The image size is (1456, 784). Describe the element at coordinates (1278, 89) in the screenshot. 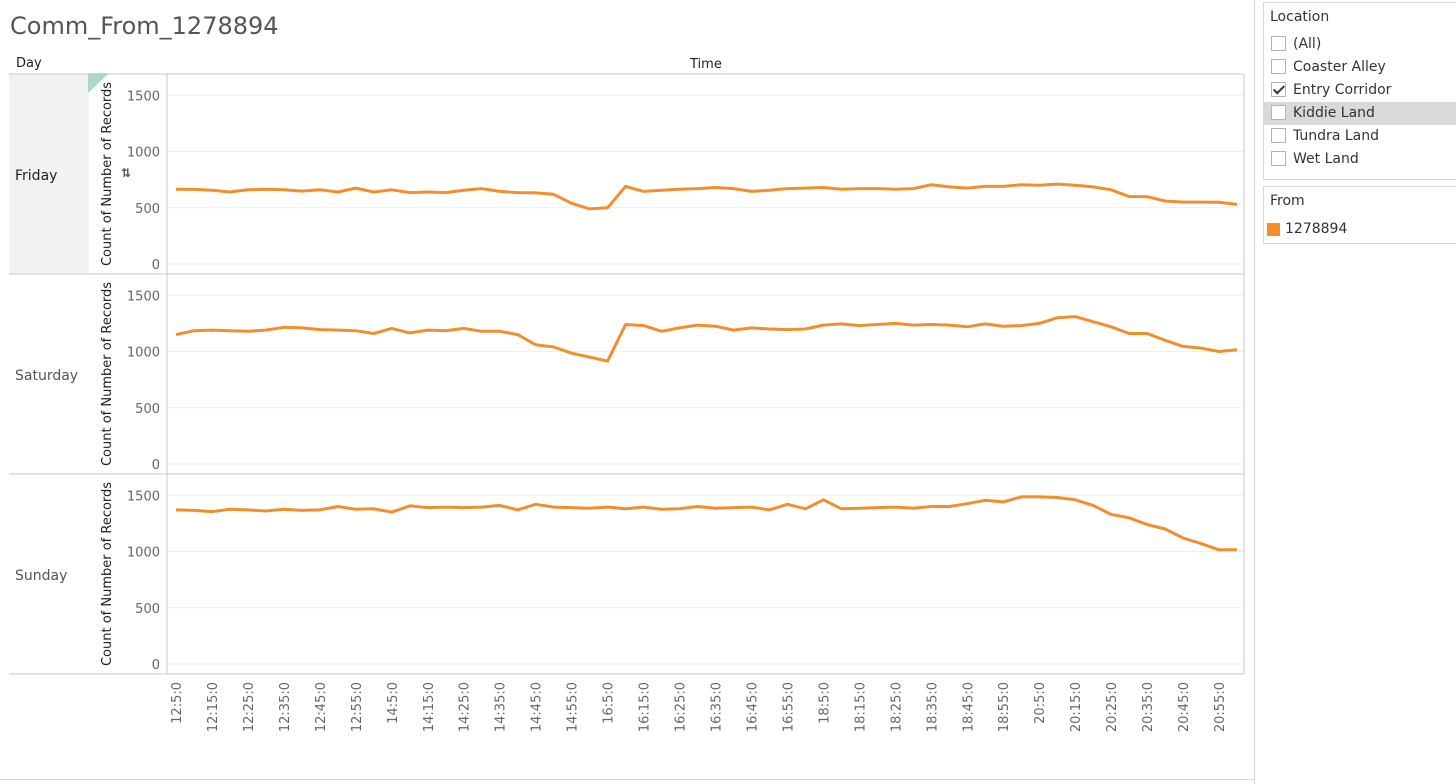

I see `checkbox-entry-corridor` at that location.